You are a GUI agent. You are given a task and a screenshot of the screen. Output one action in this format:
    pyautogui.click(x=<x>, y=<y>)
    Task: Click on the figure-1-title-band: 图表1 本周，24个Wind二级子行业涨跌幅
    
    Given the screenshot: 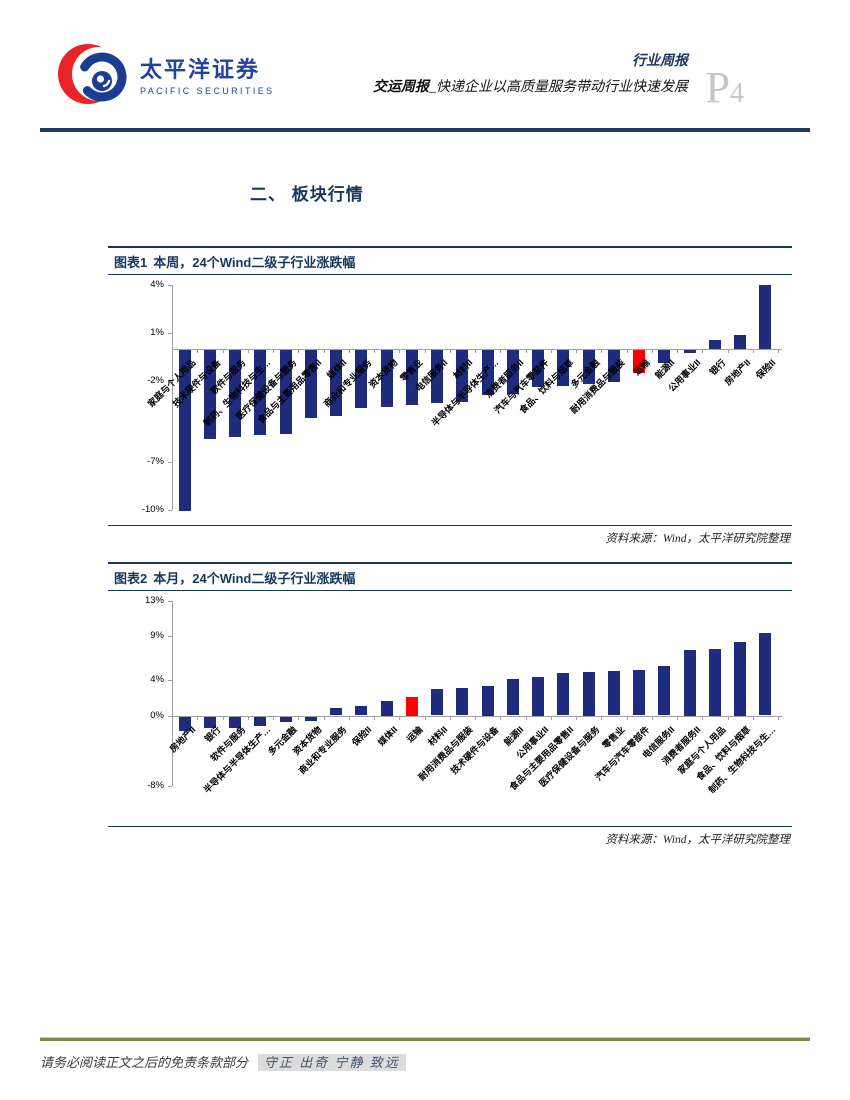 What is the action you would take?
    pyautogui.click(x=450, y=260)
    